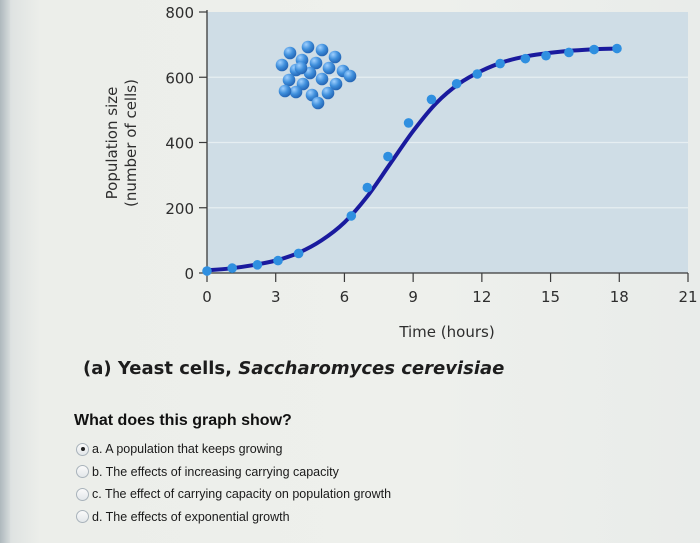 The image size is (700, 543). What do you see at coordinates (183, 420) in the screenshot?
I see `quiz-question: What does this graph show?` at bounding box center [183, 420].